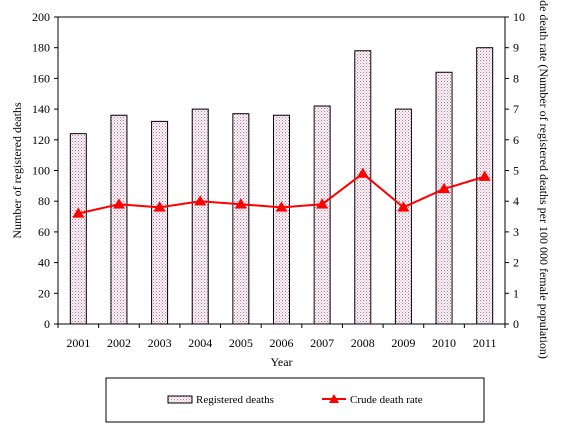 The image size is (586, 439). What do you see at coordinates (516, 263) in the screenshot?
I see `y-right-tick-label: 2` at bounding box center [516, 263].